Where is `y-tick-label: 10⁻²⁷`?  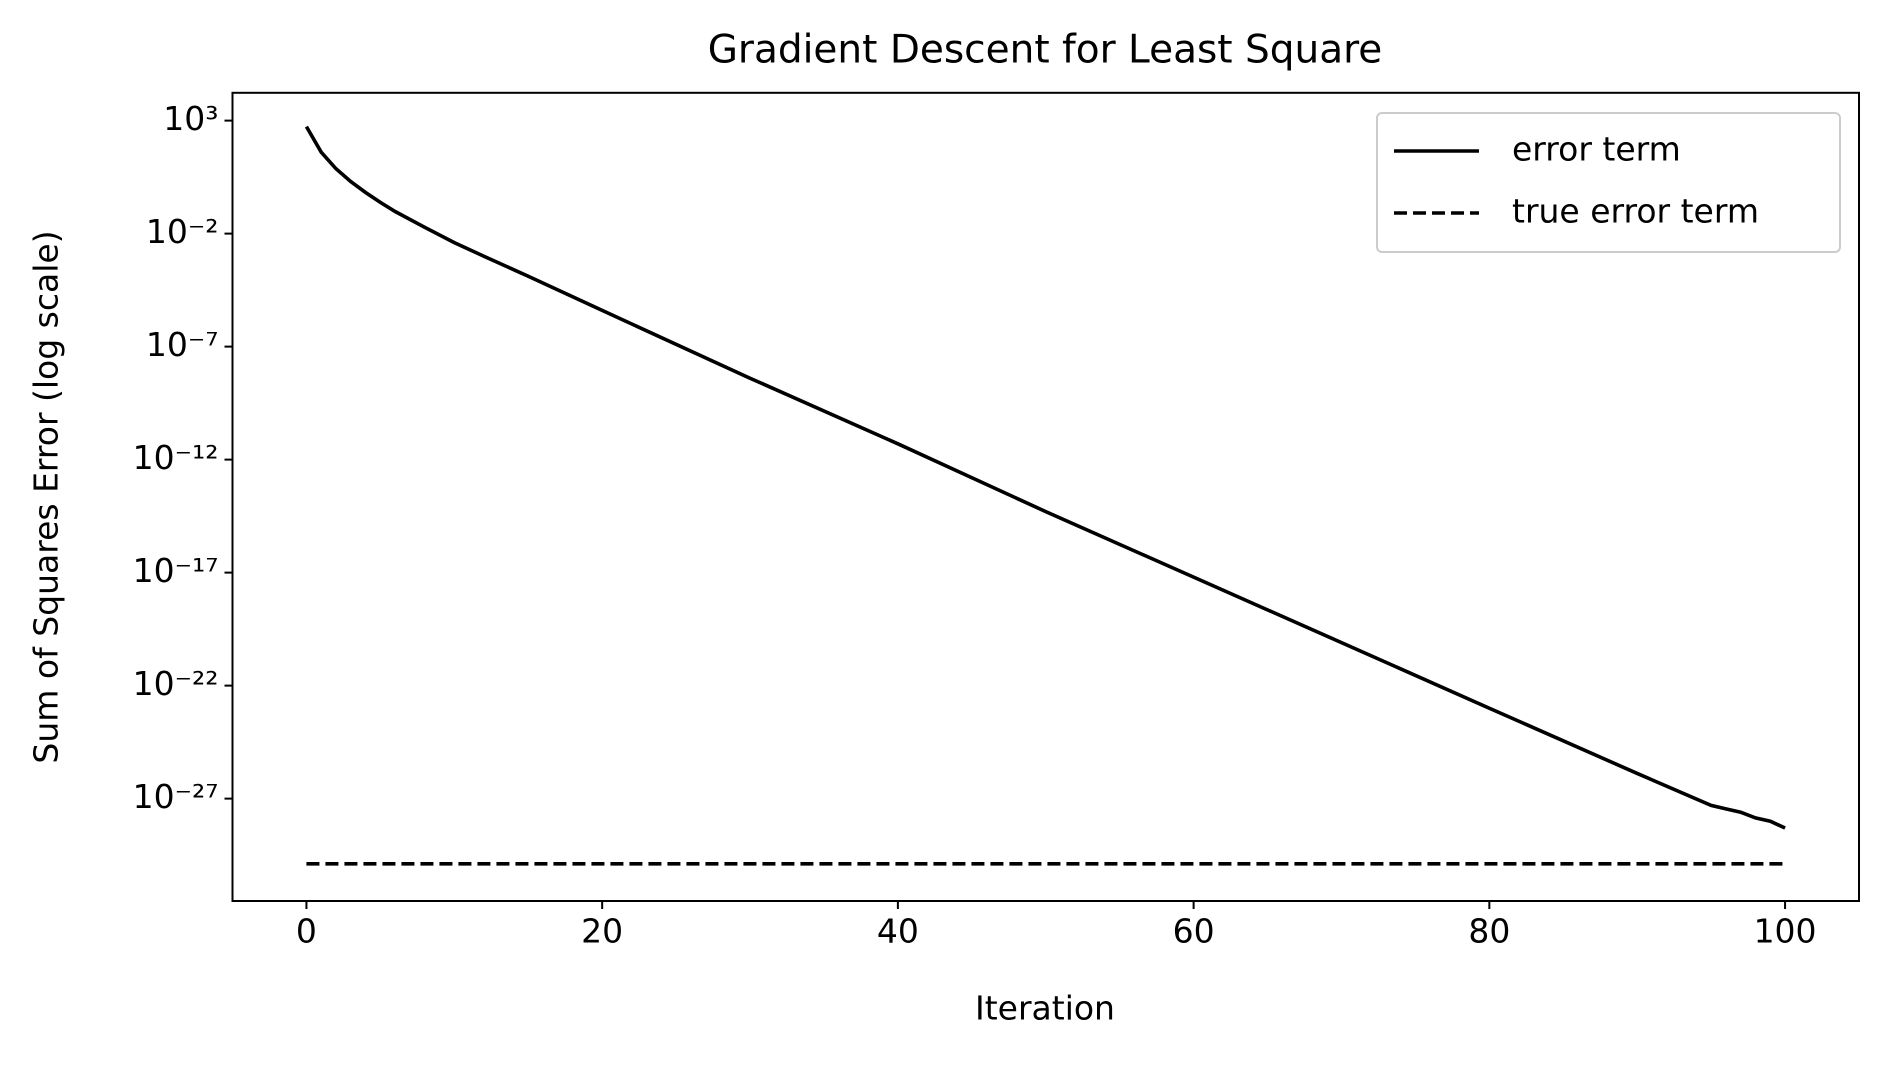
y-tick-label: 10⁻²⁷ is located at coordinates (176, 796).